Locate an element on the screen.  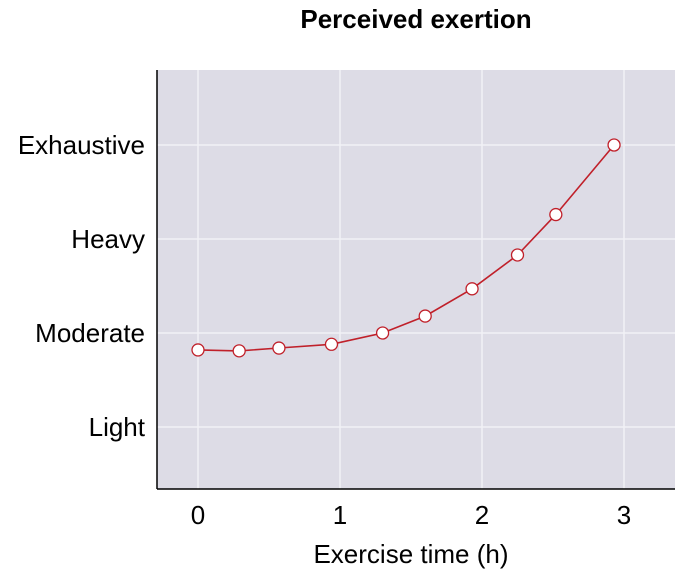
x-tick-label: 1 is located at coordinates (340, 515).